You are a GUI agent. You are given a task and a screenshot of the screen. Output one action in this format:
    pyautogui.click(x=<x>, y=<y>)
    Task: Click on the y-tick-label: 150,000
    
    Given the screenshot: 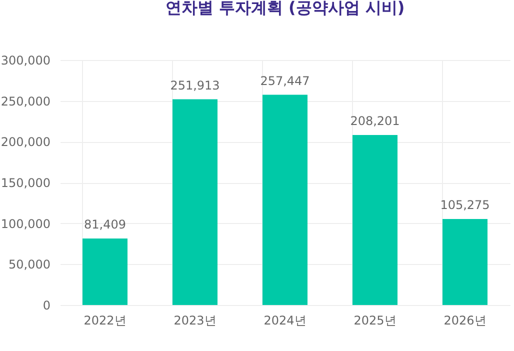 What is the action you would take?
    pyautogui.click(x=25, y=183)
    